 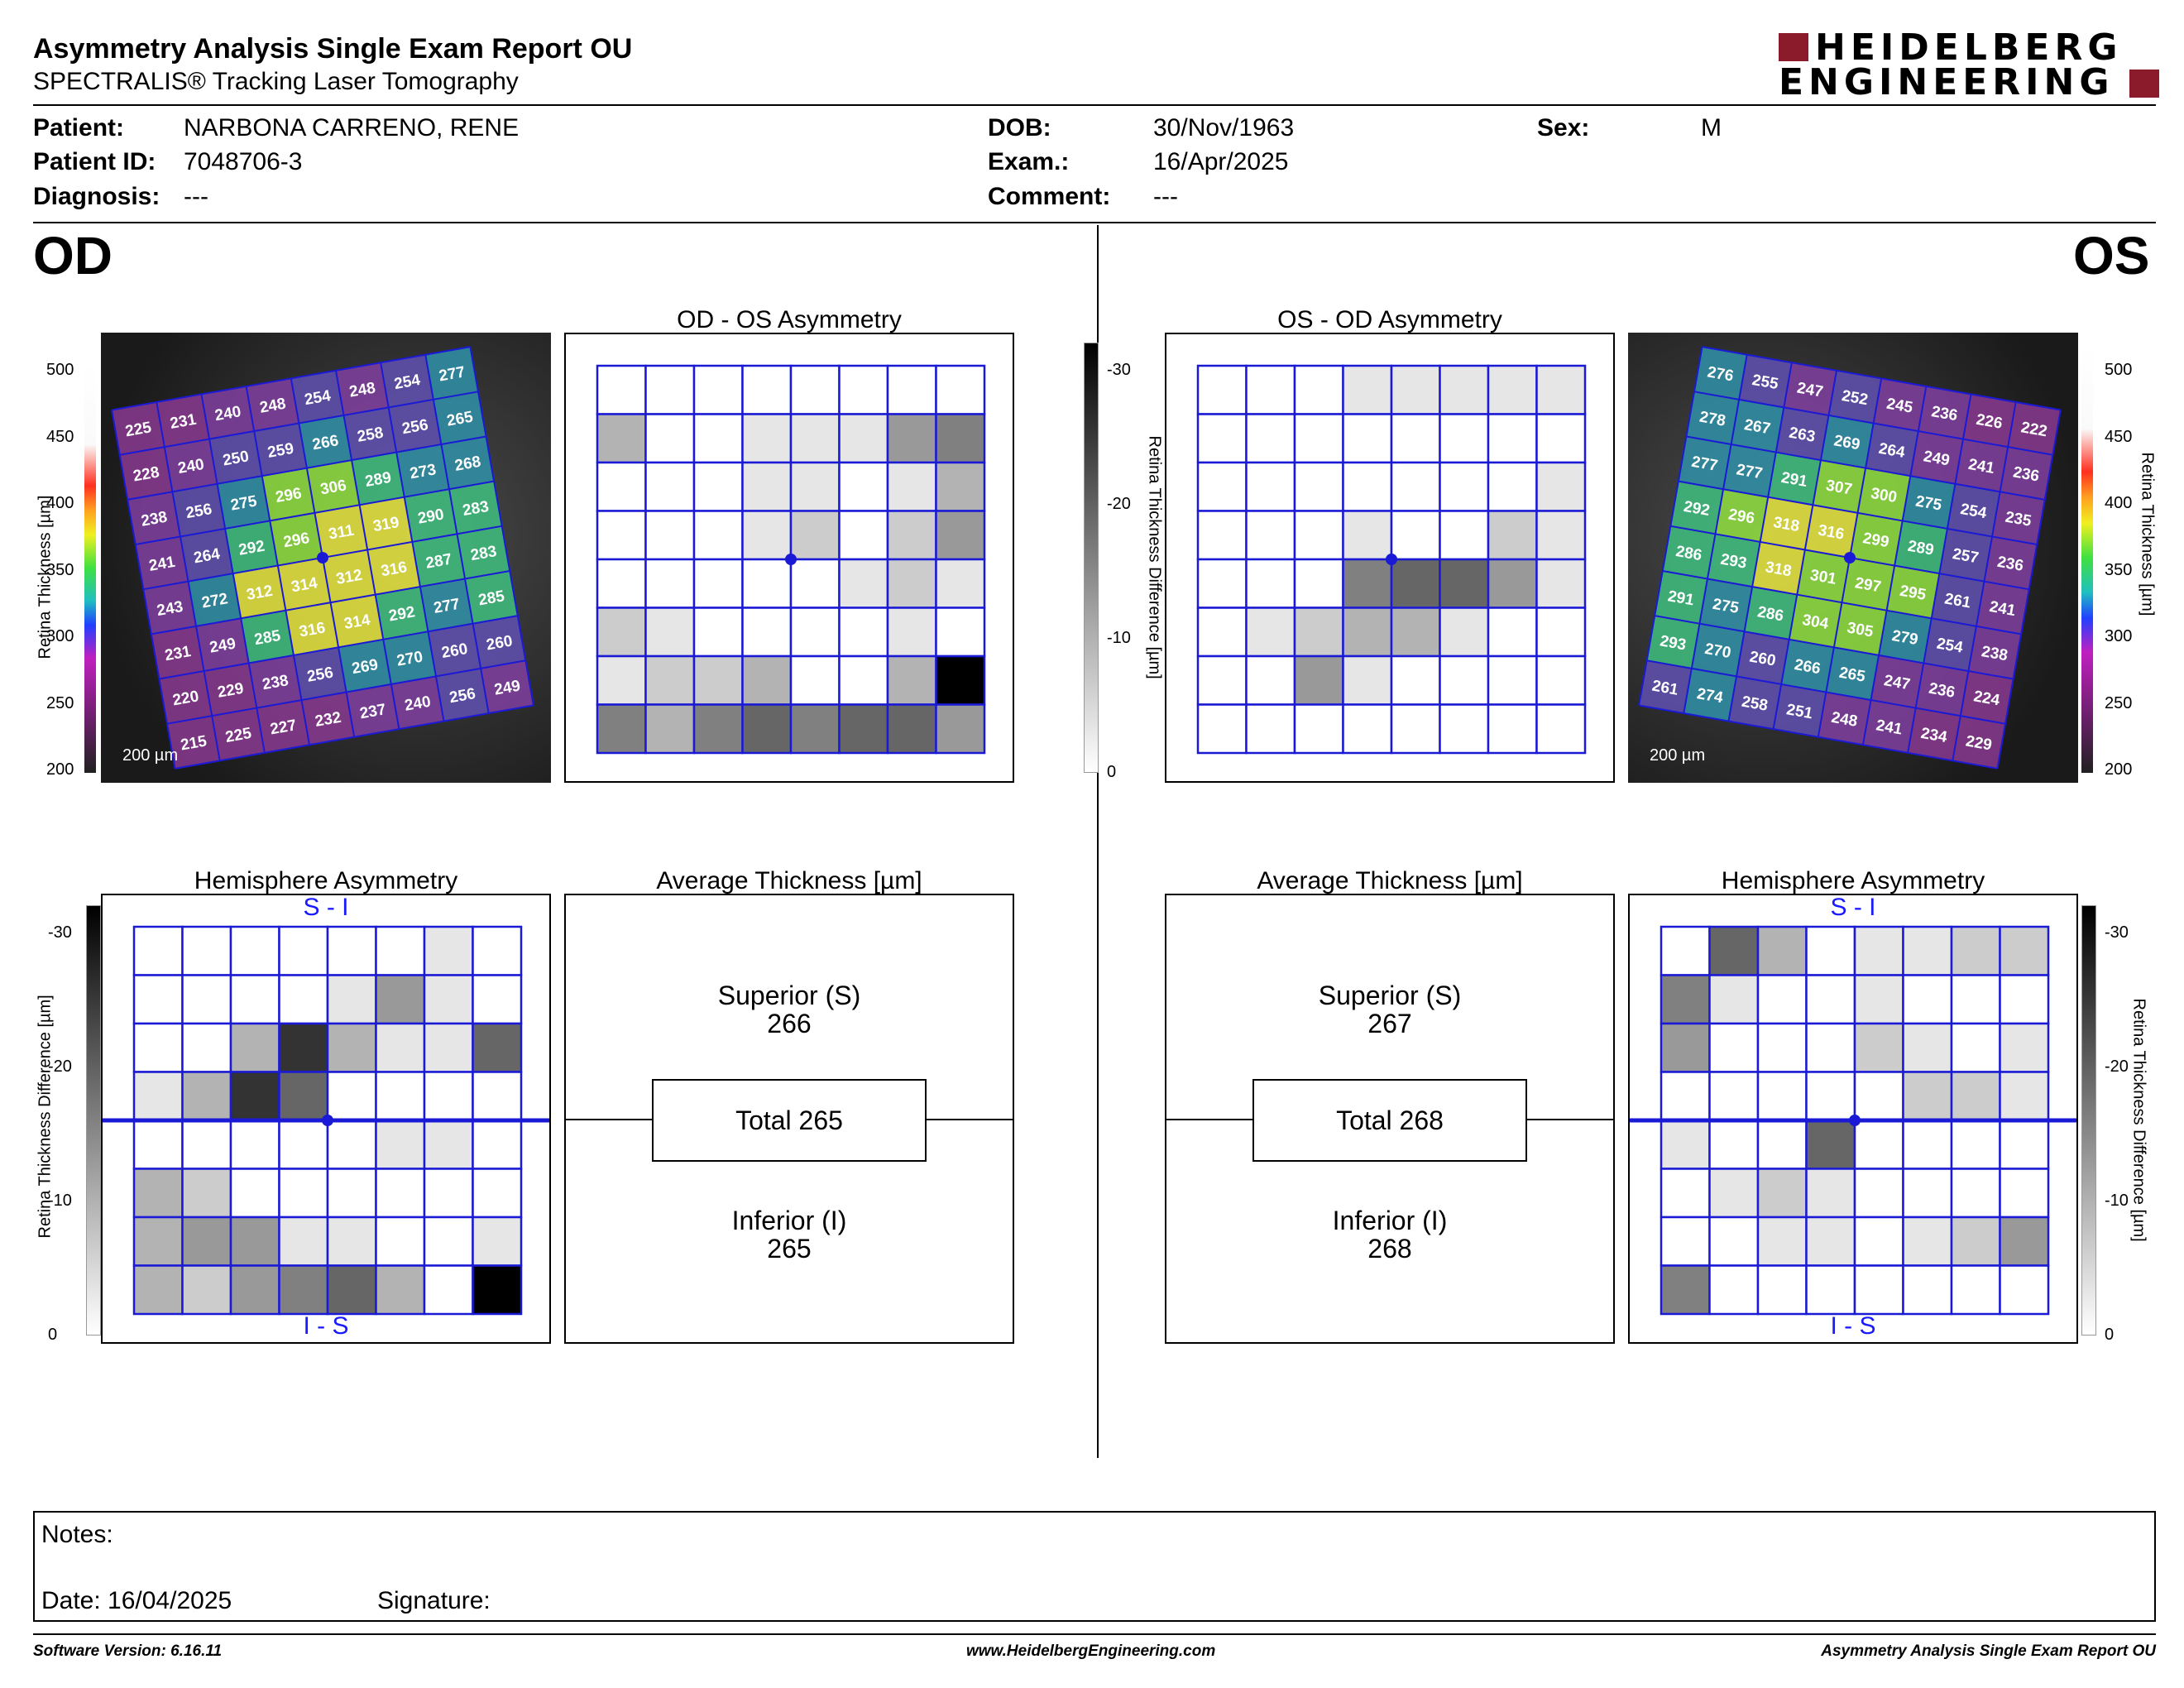 What do you see at coordinates (60, 702) in the screenshot?
I see `od-thickness-tick: 250` at bounding box center [60, 702].